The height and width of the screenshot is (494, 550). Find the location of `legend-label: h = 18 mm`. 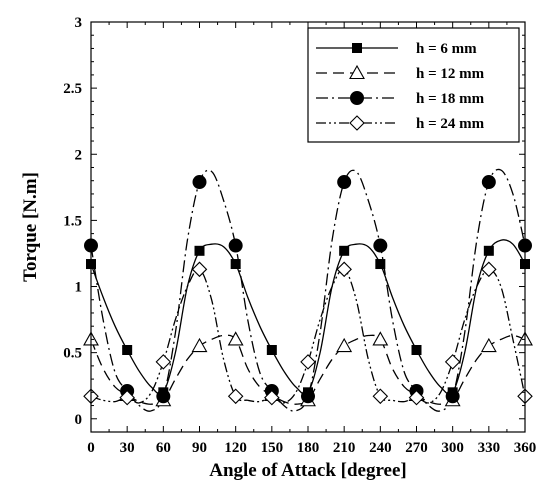

legend-label: h = 18 mm is located at coordinates (450, 99).